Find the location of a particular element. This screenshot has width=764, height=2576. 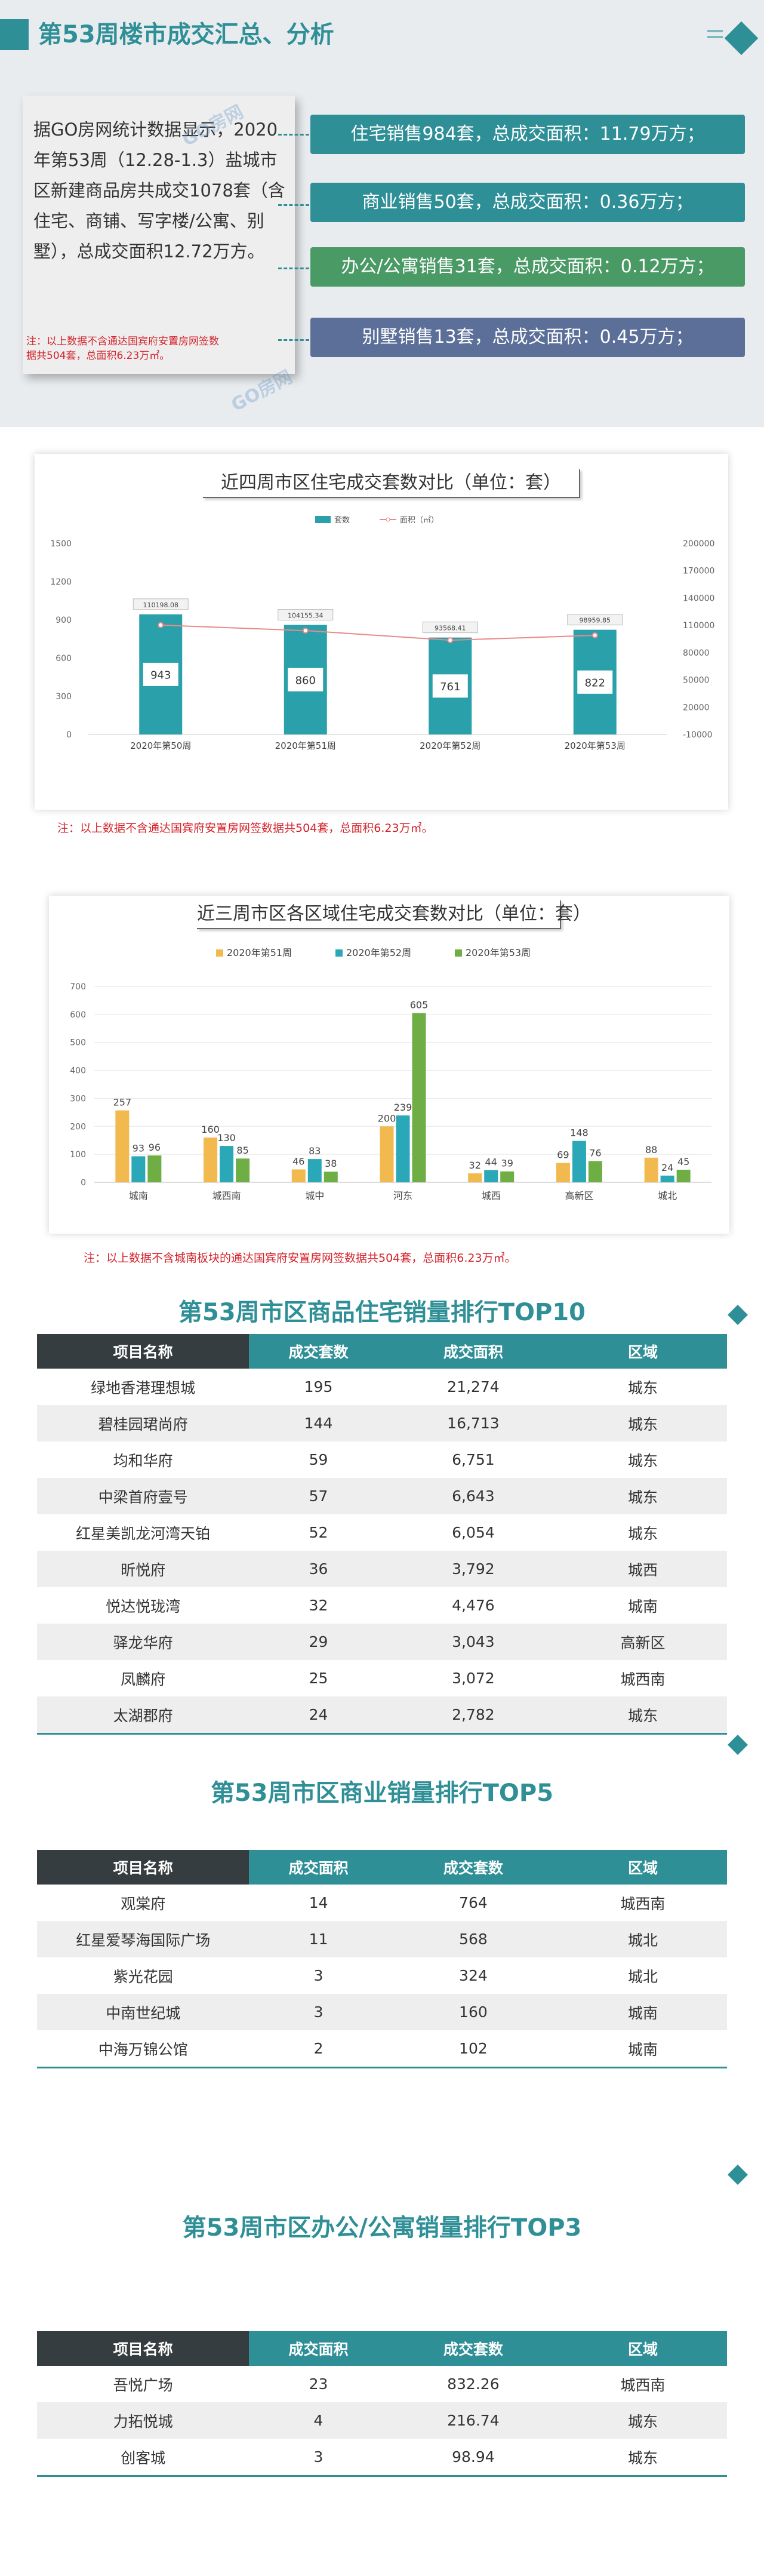

district-cell: 高新区 is located at coordinates (643, 1642).